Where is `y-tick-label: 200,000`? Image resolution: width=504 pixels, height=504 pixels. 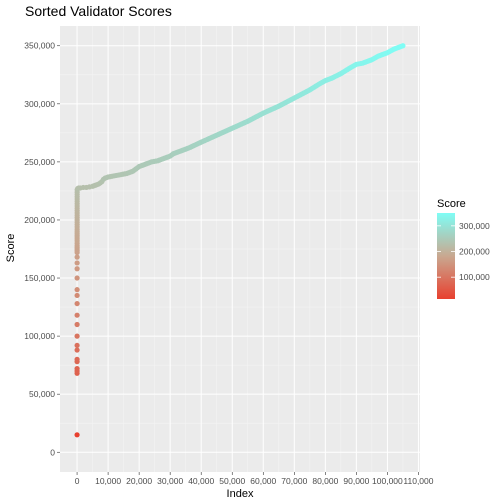
y-tick-label: 200,000 is located at coordinates (39, 220).